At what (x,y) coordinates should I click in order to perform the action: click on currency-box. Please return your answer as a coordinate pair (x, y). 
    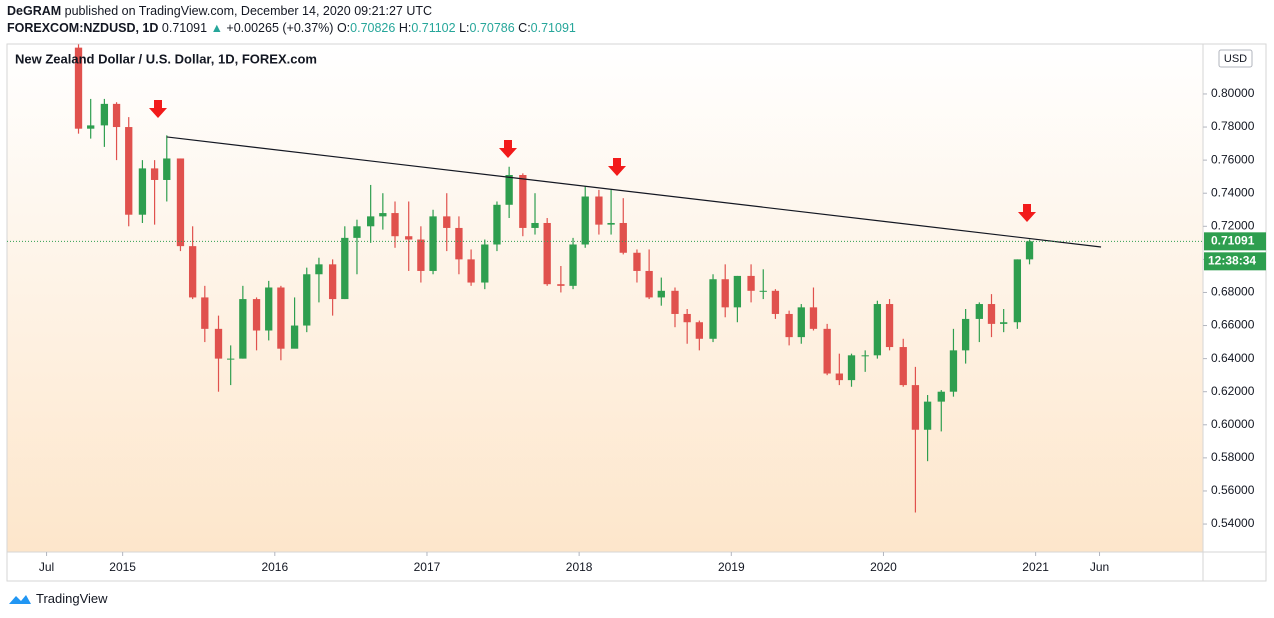
    Looking at the image, I should click on (1235, 58).